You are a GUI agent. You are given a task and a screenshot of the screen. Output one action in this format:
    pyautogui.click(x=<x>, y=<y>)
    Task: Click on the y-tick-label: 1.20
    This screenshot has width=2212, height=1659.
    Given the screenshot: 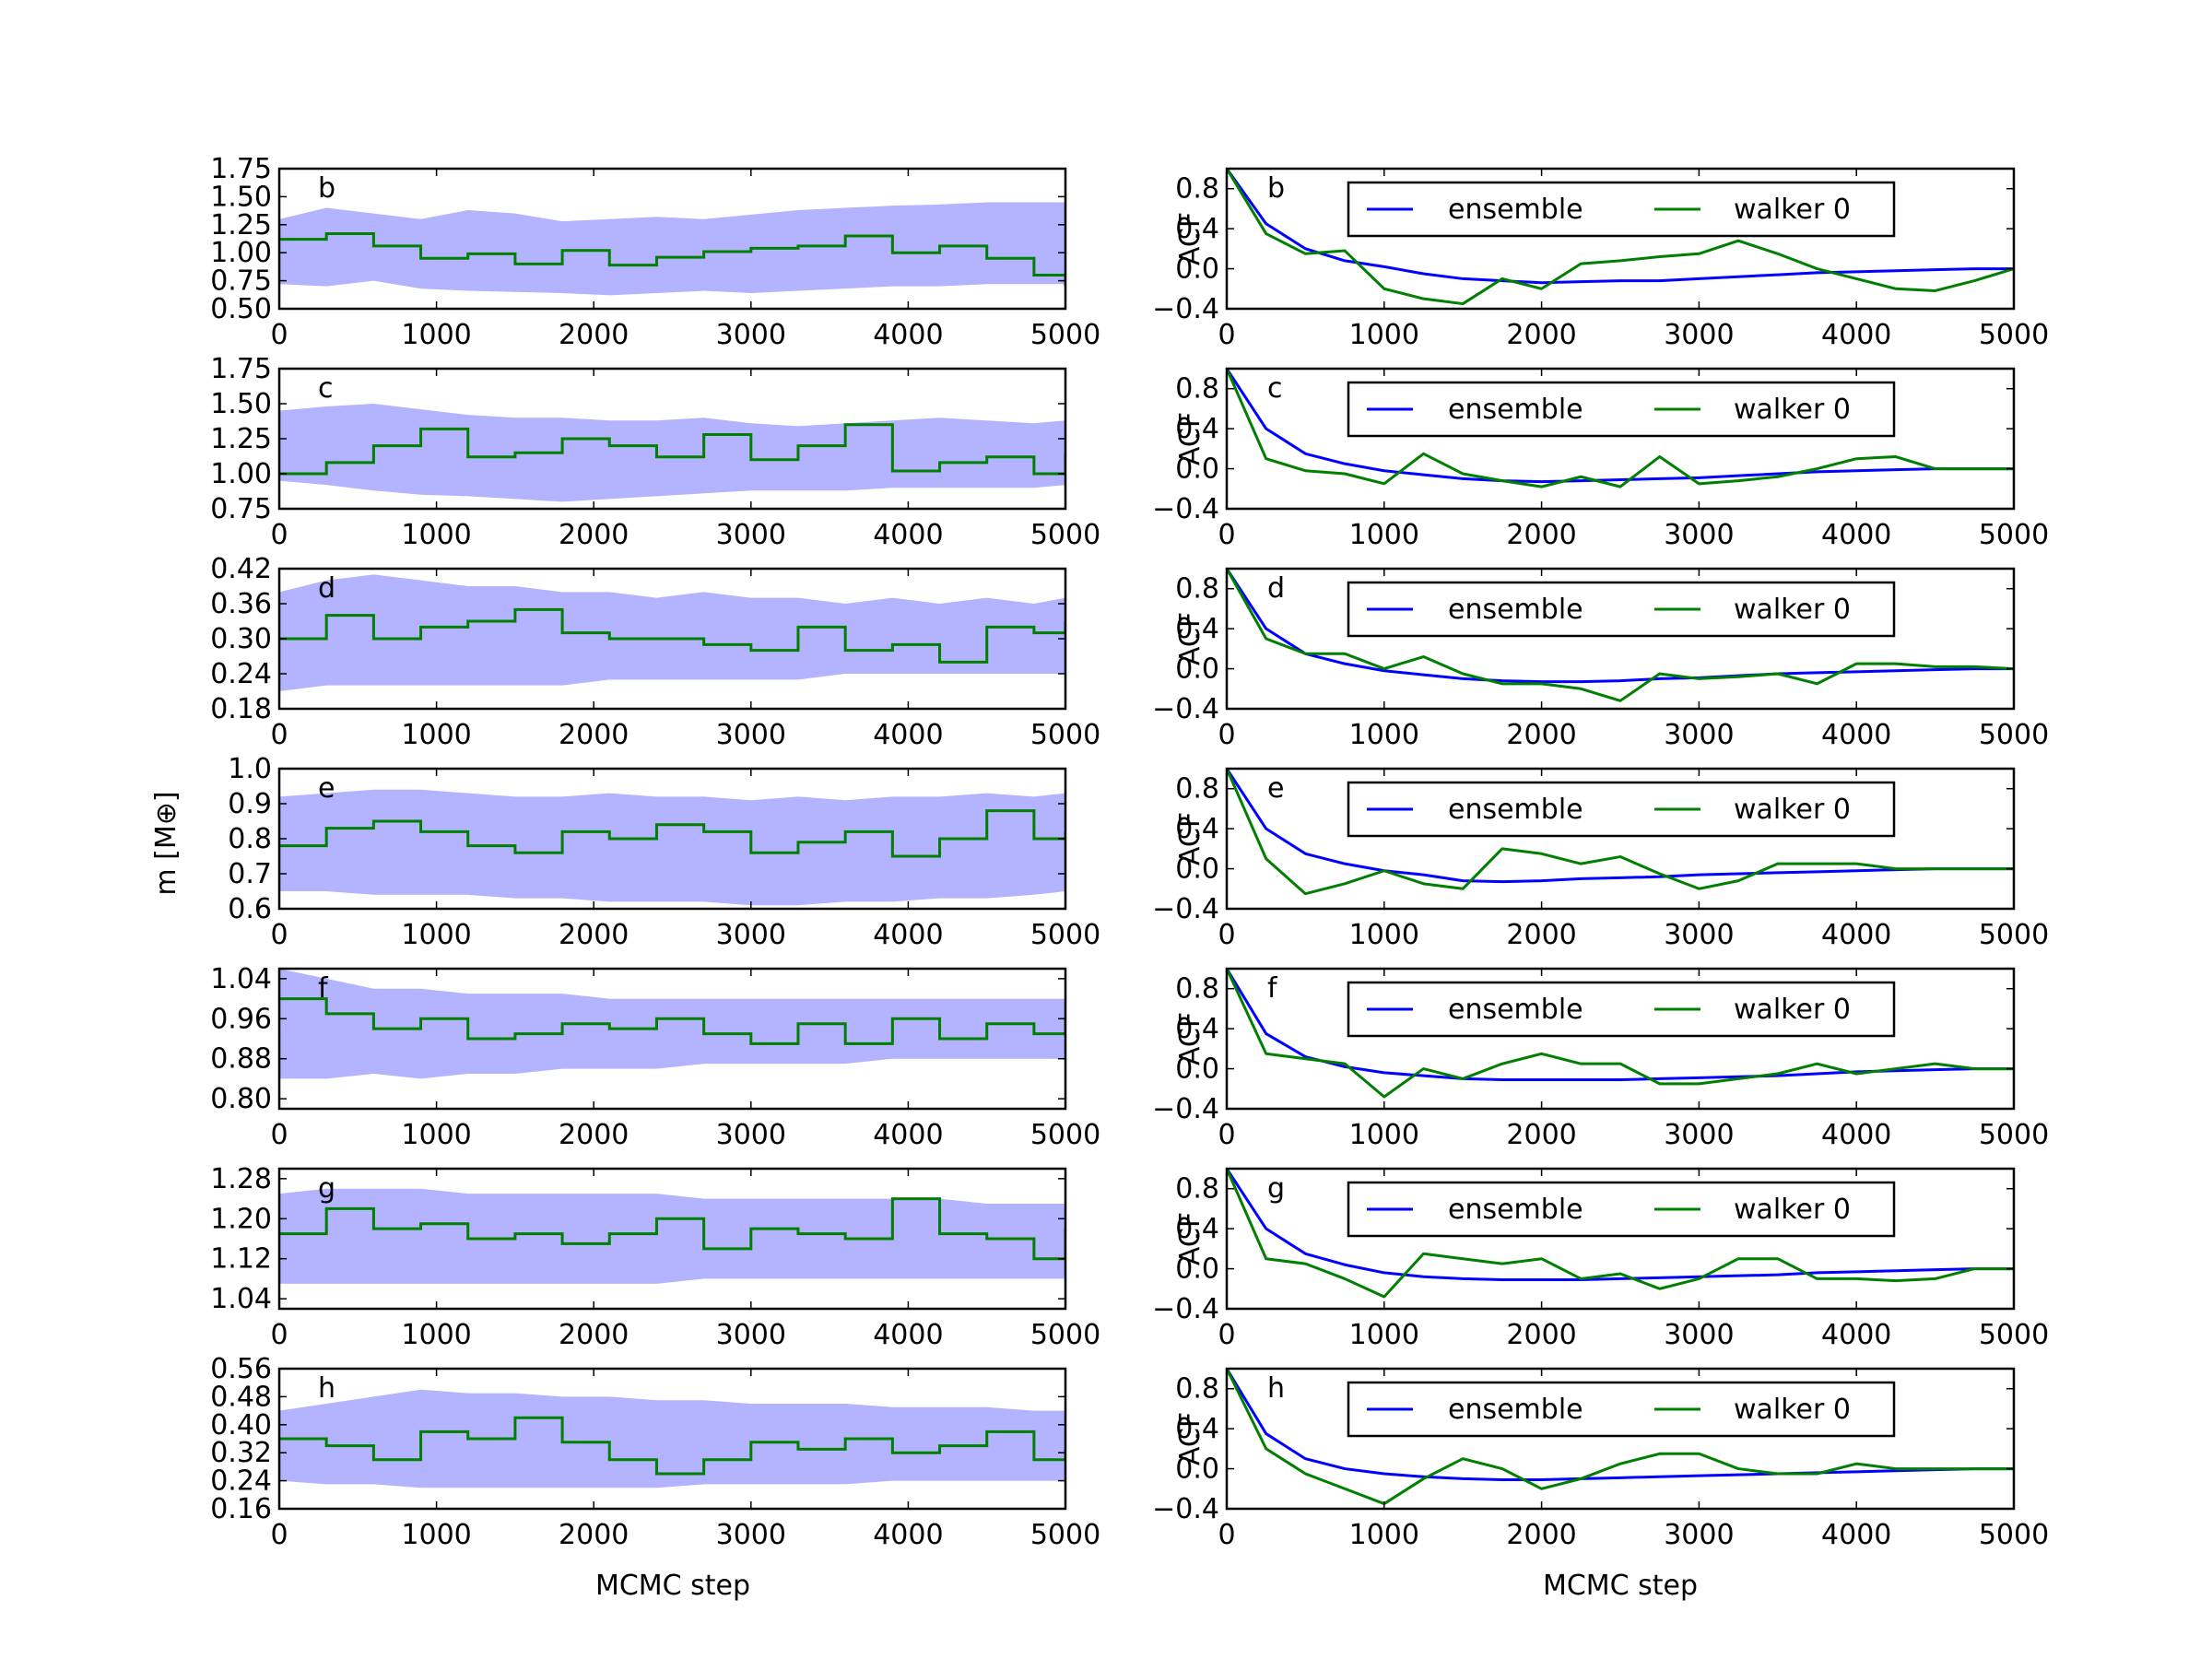 What is the action you would take?
    pyautogui.click(x=241, y=1219)
    